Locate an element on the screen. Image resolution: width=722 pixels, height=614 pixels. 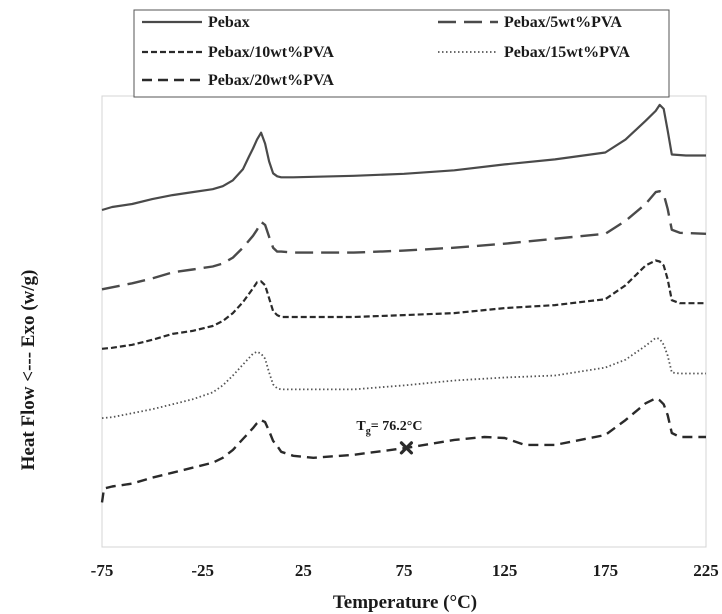
x-tick-label: 225 is located at coordinates (706, 570).